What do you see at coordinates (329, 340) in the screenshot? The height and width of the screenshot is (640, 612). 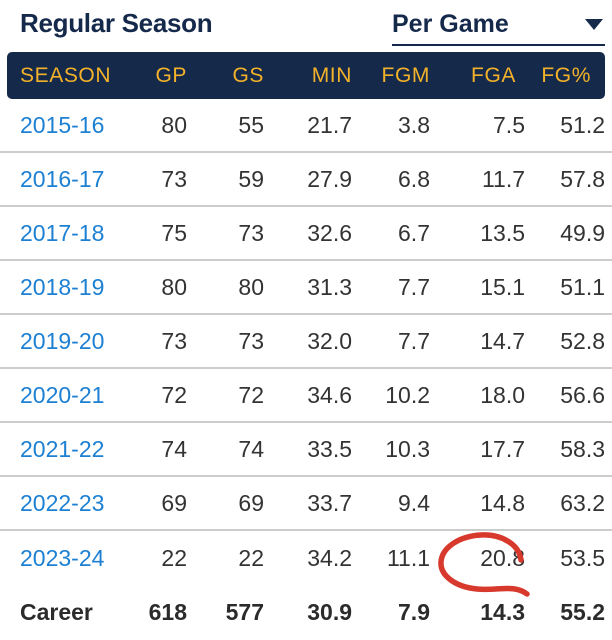 I see `stat-cell: 32.0` at bounding box center [329, 340].